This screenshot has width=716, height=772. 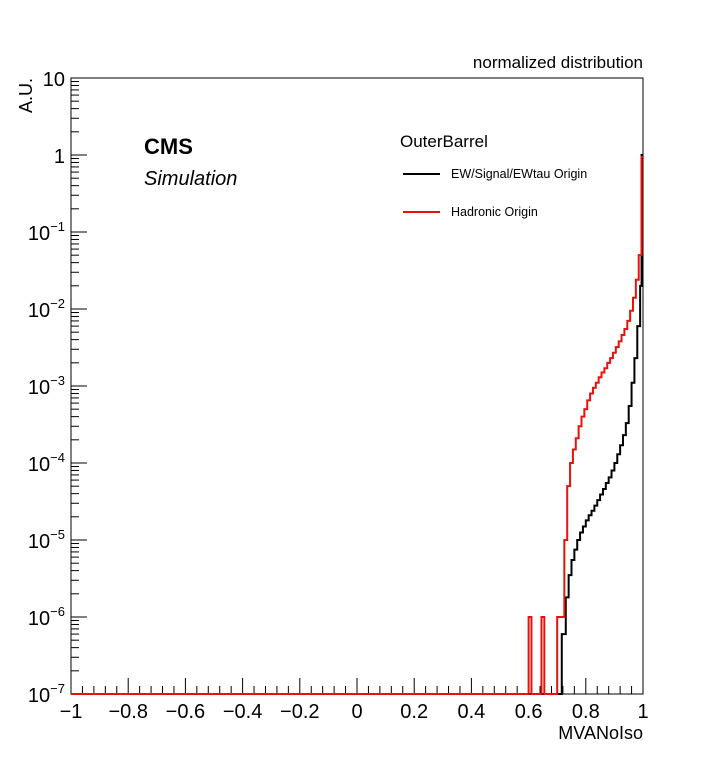 What do you see at coordinates (26, 95) in the screenshot?
I see `y-axis-title: A.U.` at bounding box center [26, 95].